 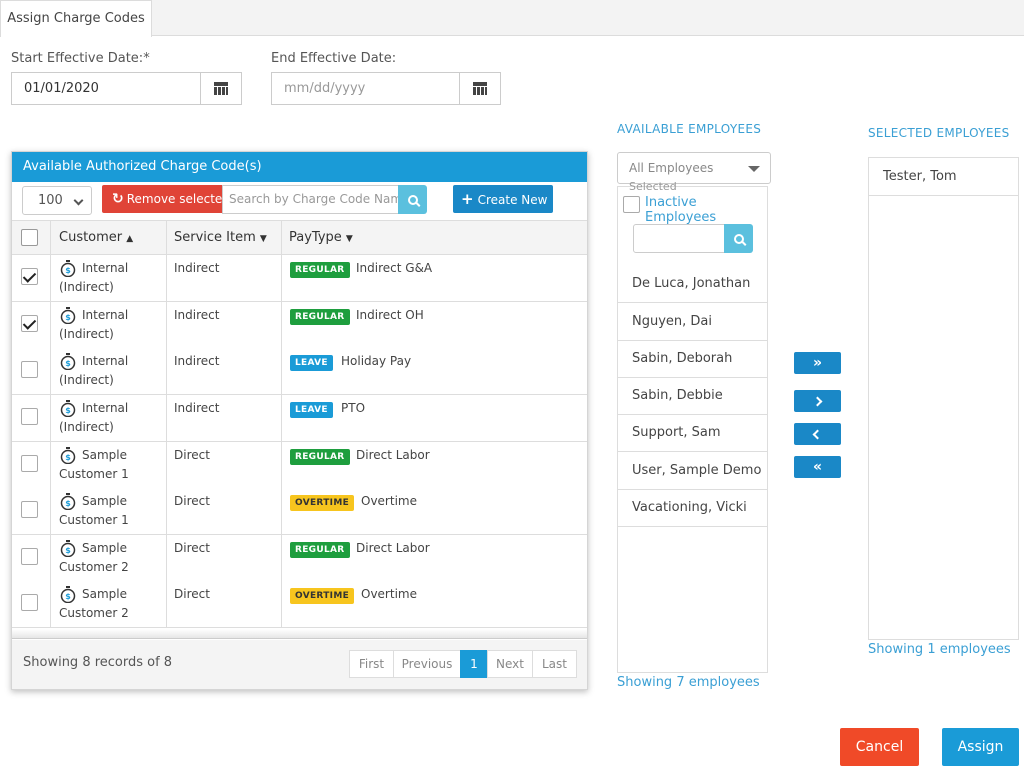 What do you see at coordinates (96, 237) in the screenshot?
I see `column-customer: Customer ▲` at bounding box center [96, 237].